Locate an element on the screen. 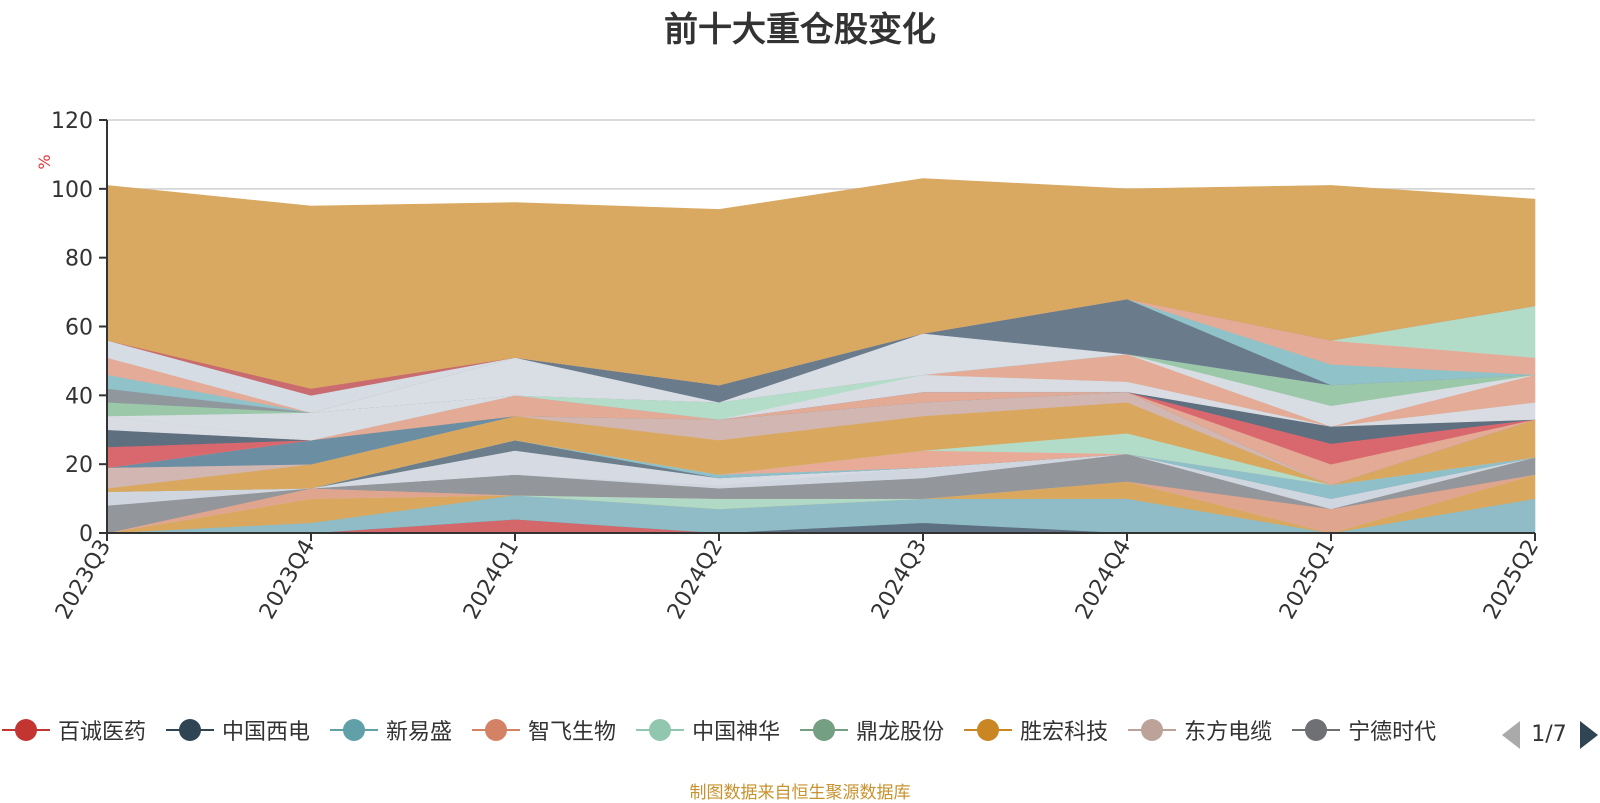 The image size is (1600, 803). legend-page-indicator: 1/7 is located at coordinates (1549, 734).